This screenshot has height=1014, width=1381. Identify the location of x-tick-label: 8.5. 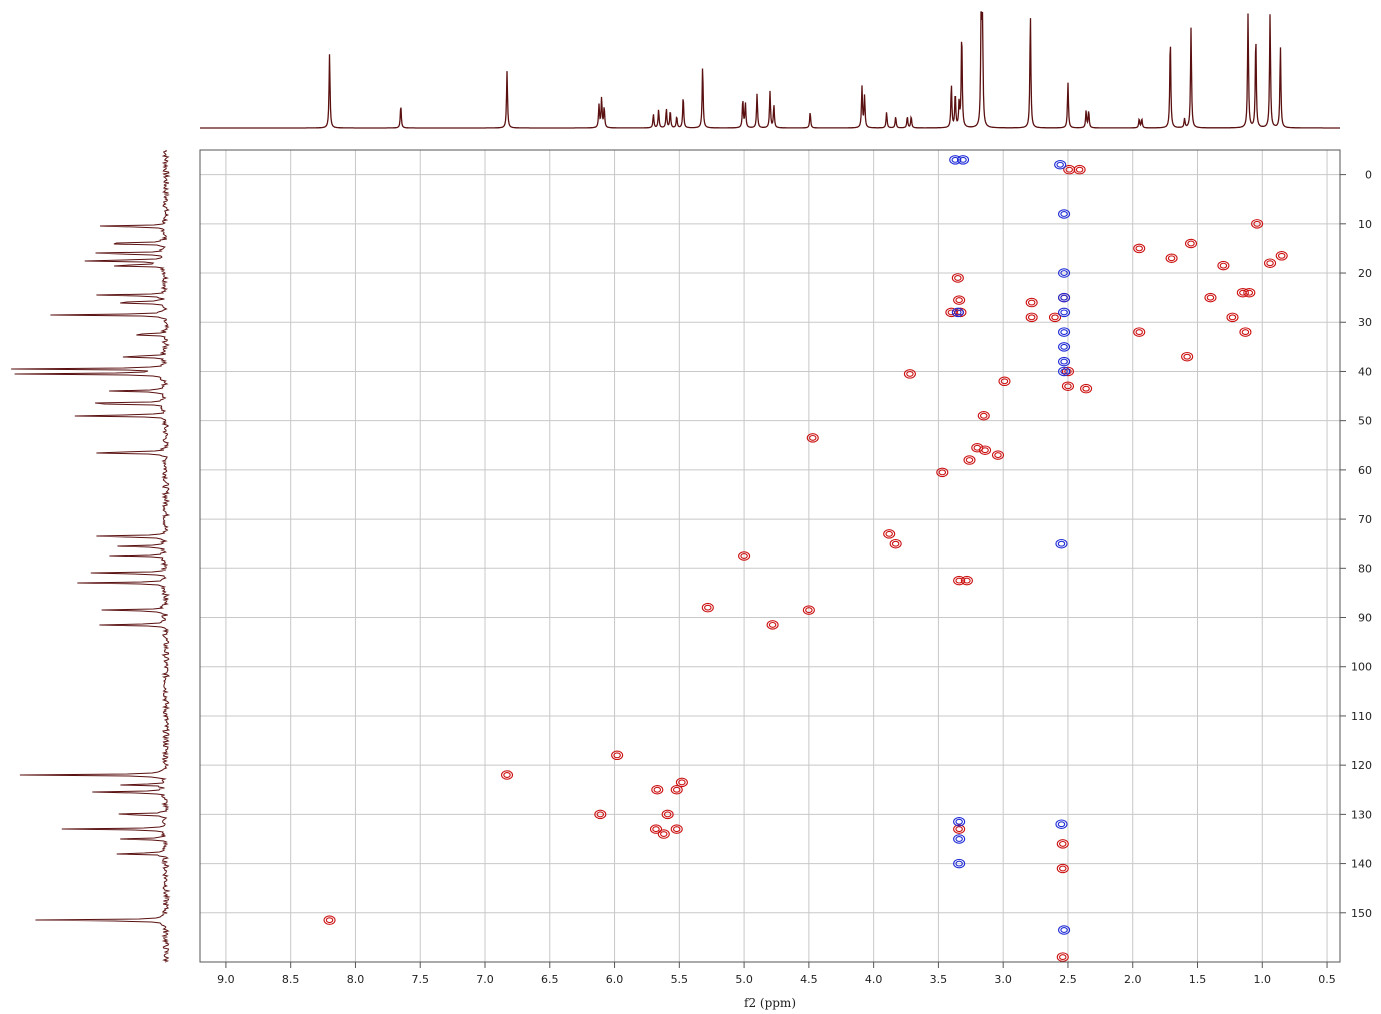
(291, 979).